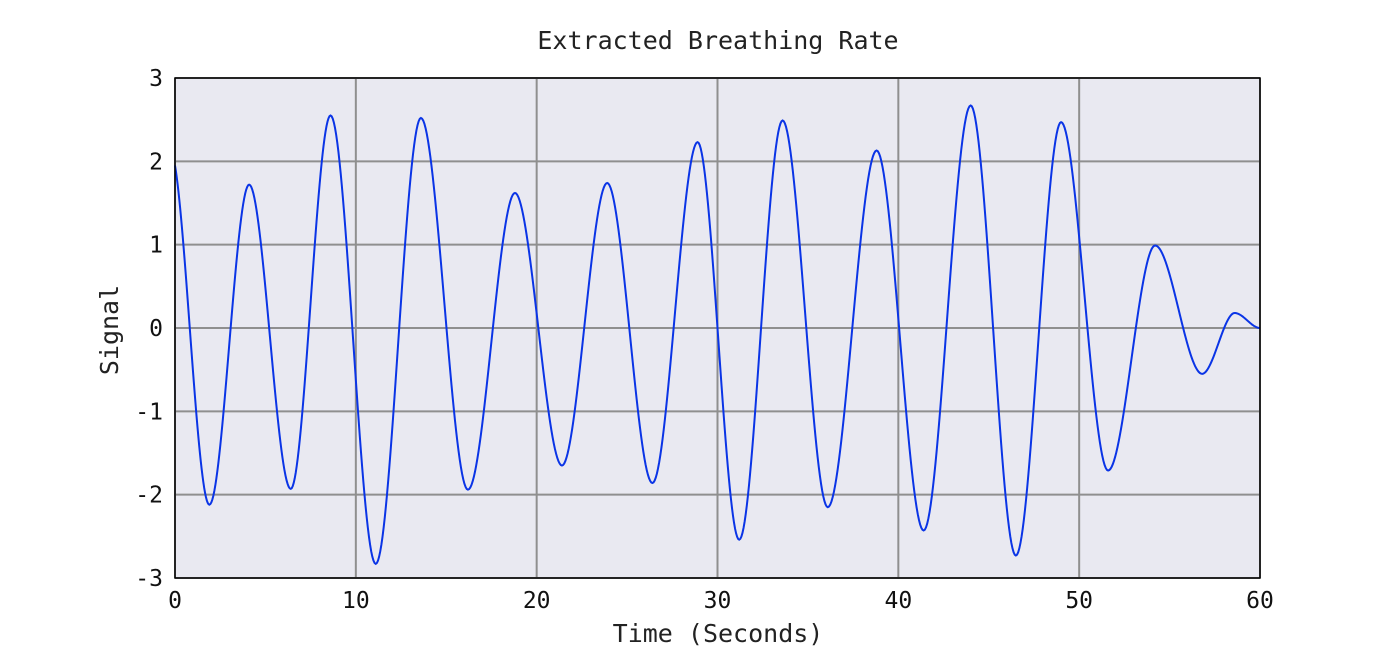 This screenshot has height=650, width=1400. Describe the element at coordinates (175, 601) in the screenshot. I see `x-tick-label: 0` at that location.